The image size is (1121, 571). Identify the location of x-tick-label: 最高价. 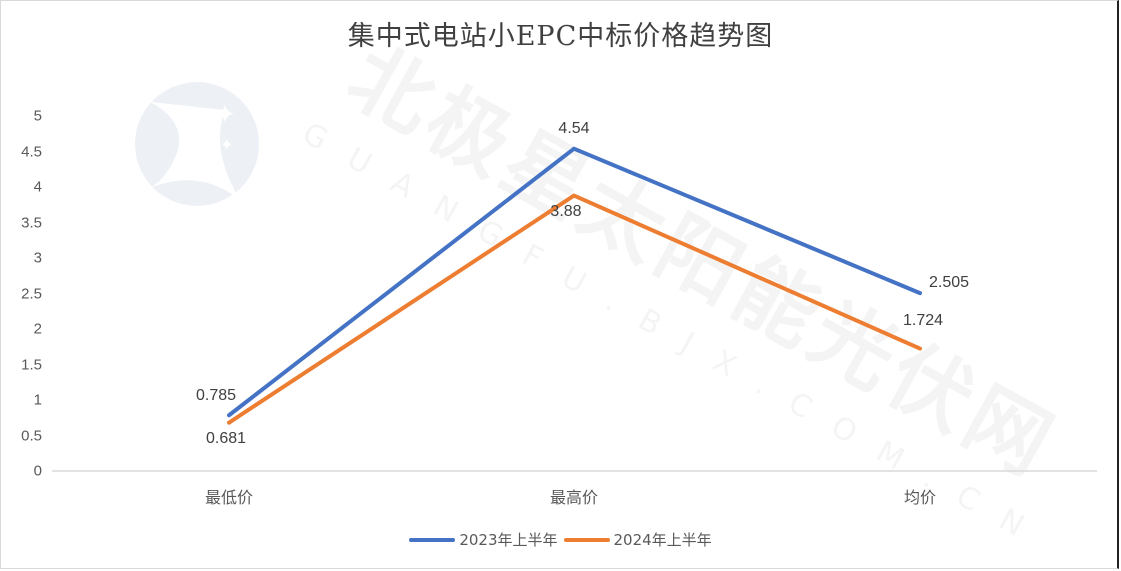
(574, 497).